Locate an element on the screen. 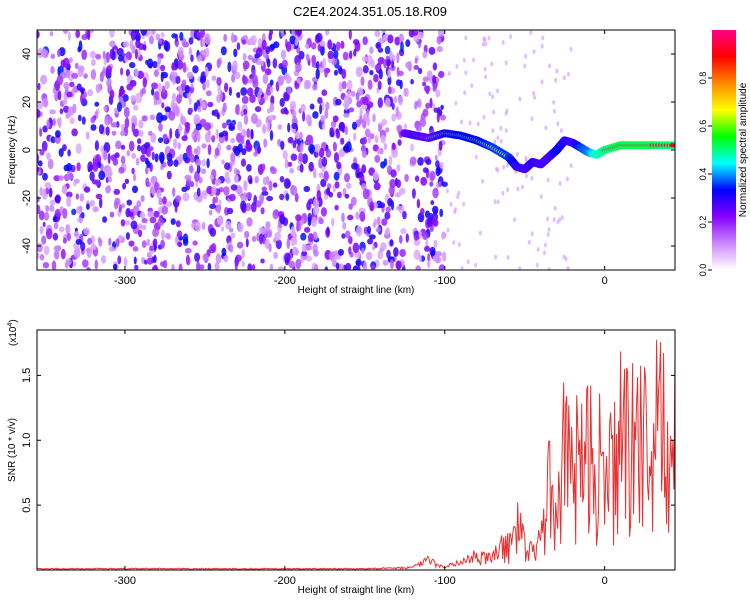 Image resolution: width=750 pixels, height=600 pixels. snr-x-tick-label: -300 is located at coordinates (125, 581).